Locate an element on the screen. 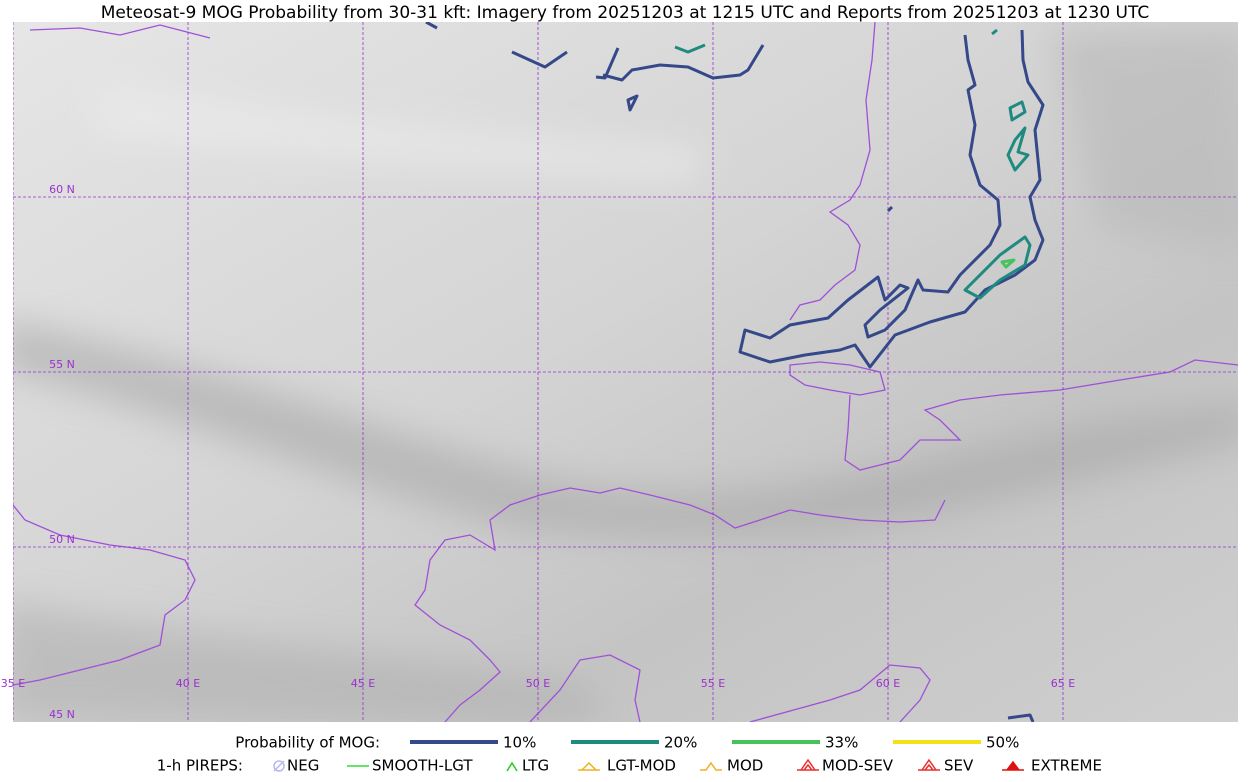 The height and width of the screenshot is (782, 1250). legend-label: MOD-SEV is located at coordinates (858, 766).